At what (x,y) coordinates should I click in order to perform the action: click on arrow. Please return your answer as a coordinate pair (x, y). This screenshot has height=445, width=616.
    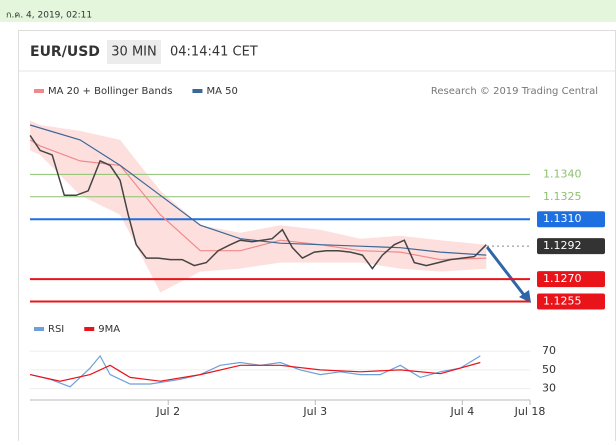
    Looking at the image, I should click on (505, 271).